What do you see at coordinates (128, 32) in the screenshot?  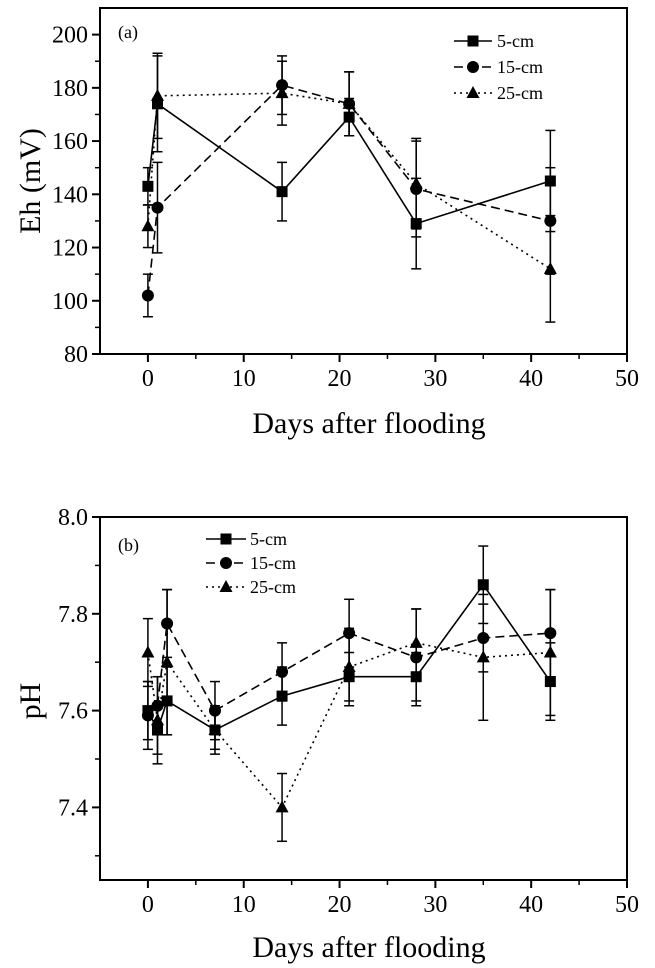 I see `panel-label-a: (a)` at bounding box center [128, 32].